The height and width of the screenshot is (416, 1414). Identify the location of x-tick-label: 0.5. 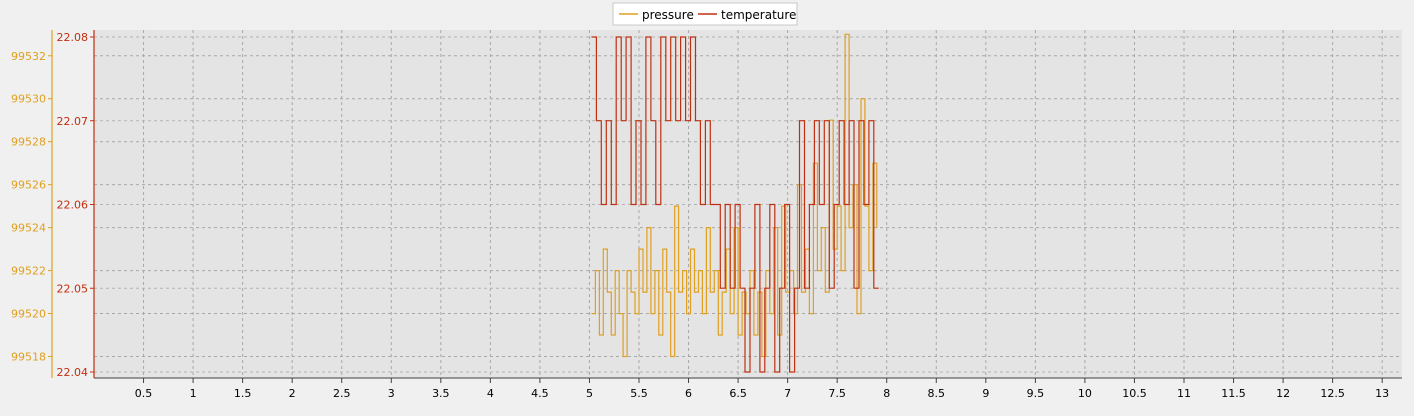
(144, 393).